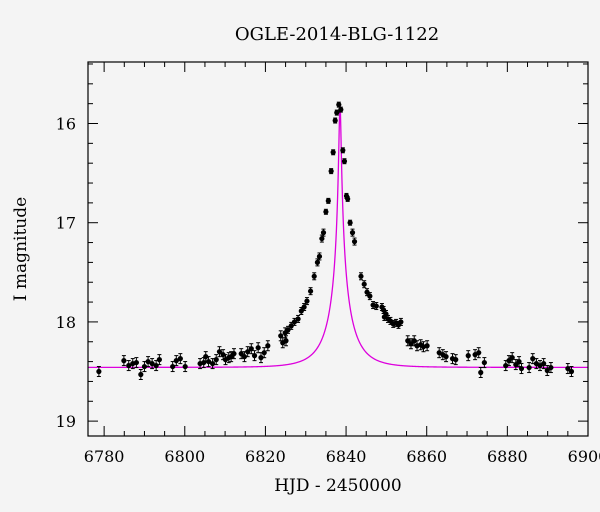 This screenshot has height=512, width=600. What do you see at coordinates (66, 124) in the screenshot?
I see `y-tick-label: 16` at bounding box center [66, 124].